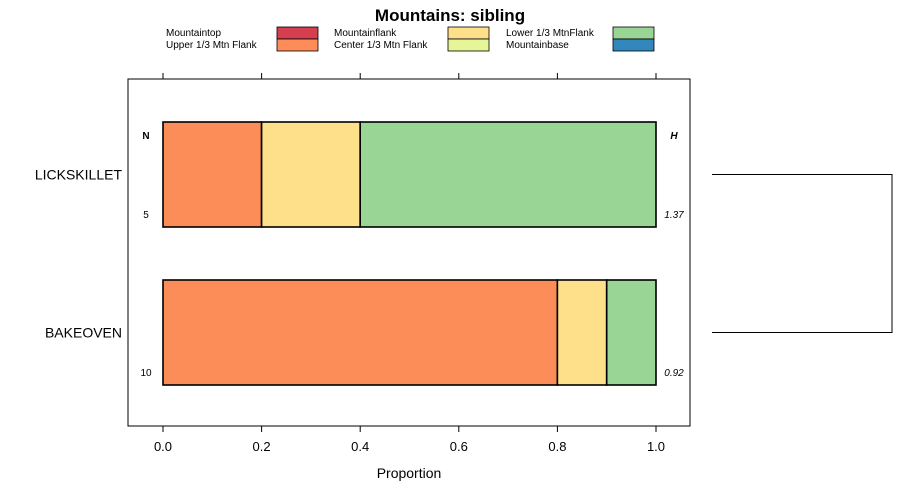 This screenshot has width=900, height=500. I want to click on x-axis-label: Proportion, so click(409, 473).